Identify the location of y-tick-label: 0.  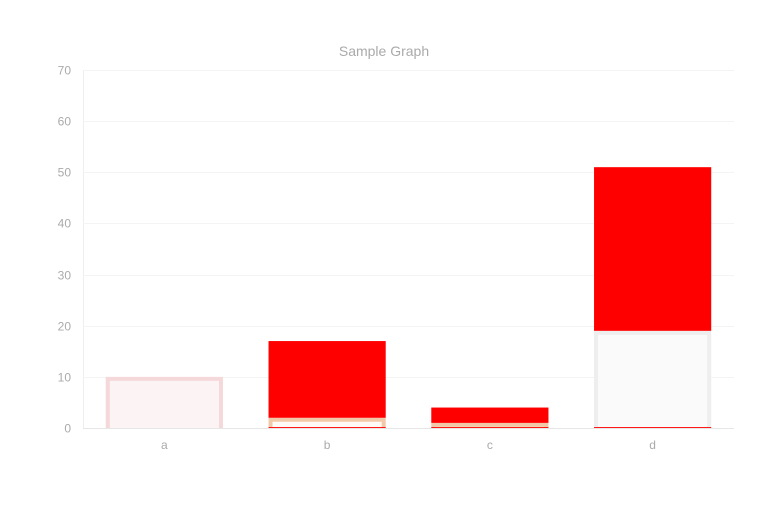
(67, 429).